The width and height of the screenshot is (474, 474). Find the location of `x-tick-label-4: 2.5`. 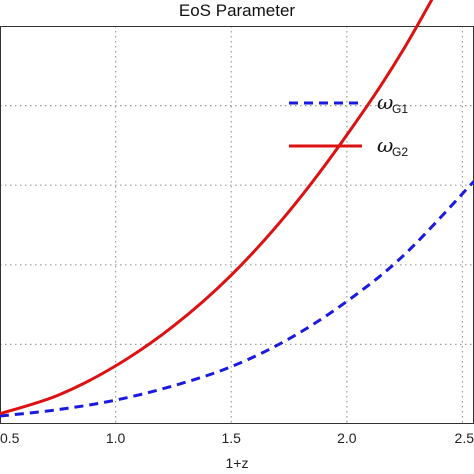

x-tick-label-4: 2.5 is located at coordinates (464, 438).